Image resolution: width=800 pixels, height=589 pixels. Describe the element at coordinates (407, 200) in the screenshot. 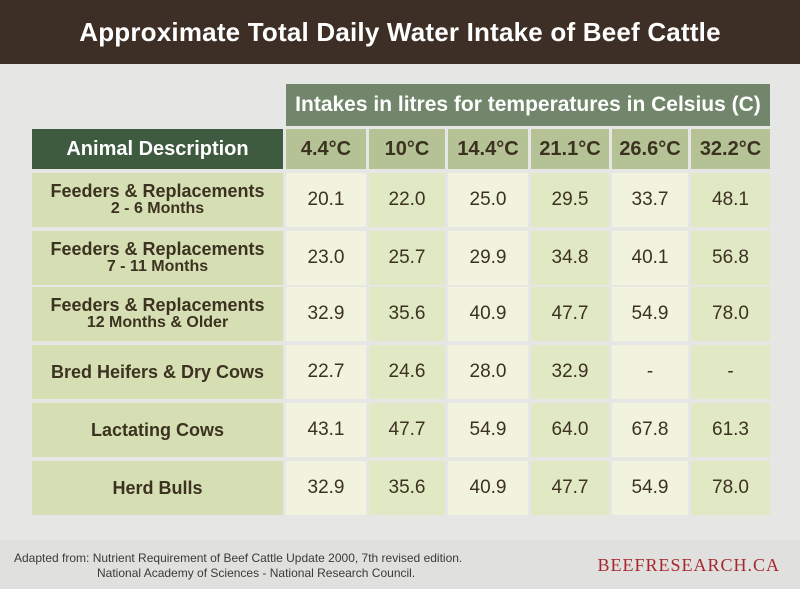

I see `data-cell: 22.0` at that location.